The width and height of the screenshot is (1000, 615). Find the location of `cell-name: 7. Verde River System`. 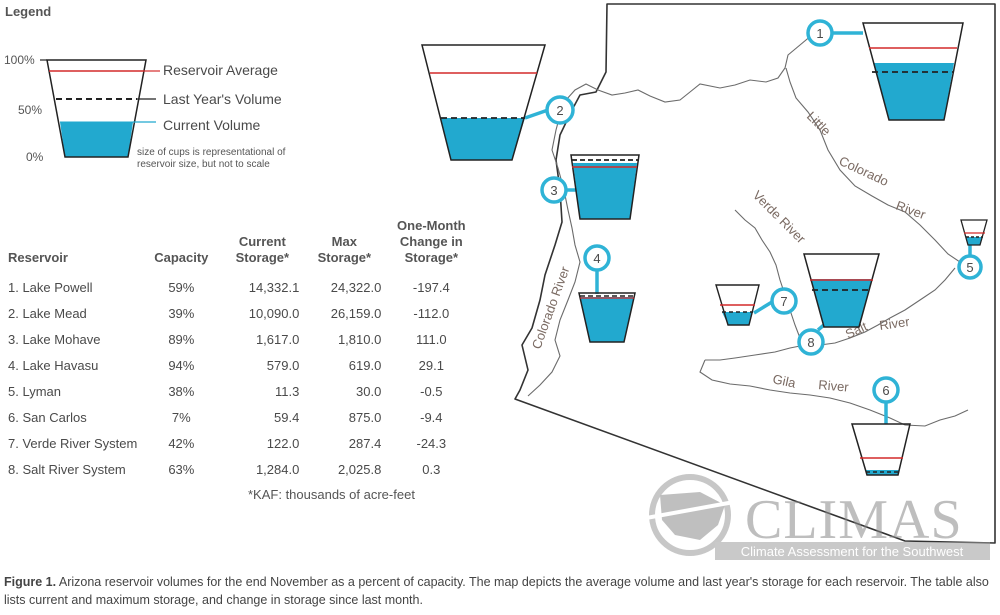

cell-name: 7. Verde River System is located at coordinates (73, 443).